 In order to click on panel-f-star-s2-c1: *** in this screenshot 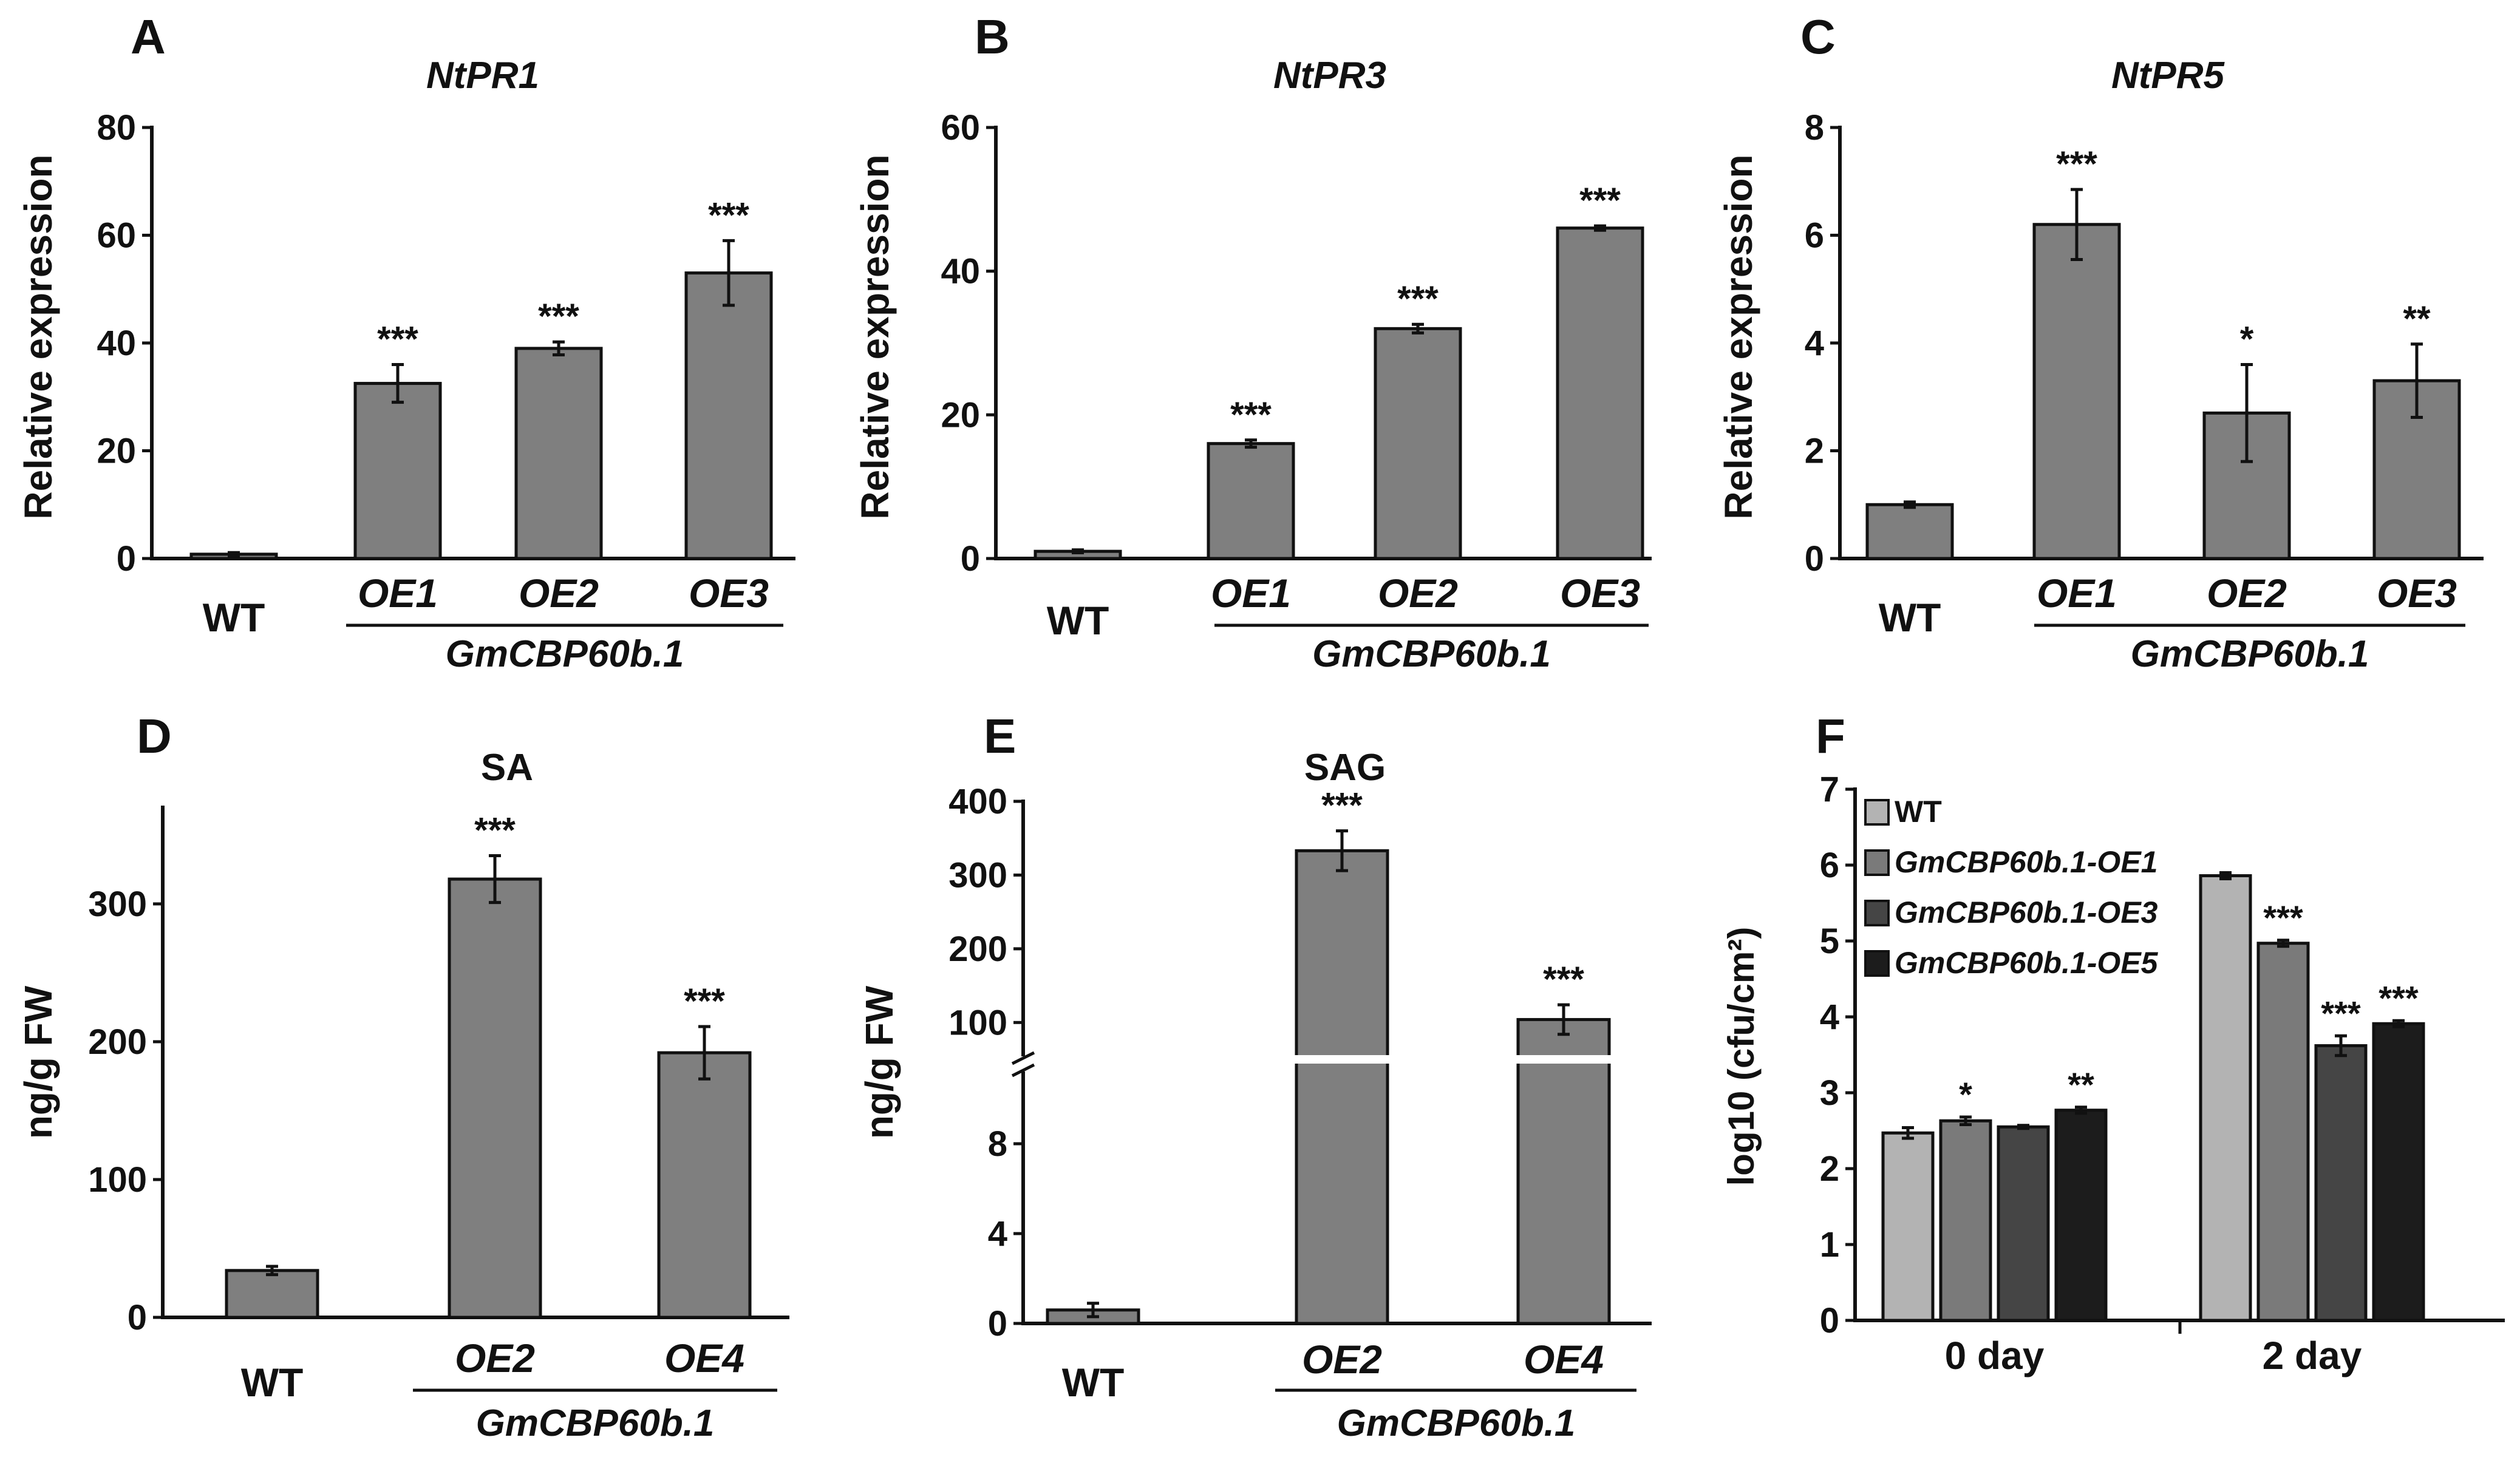, I will do `click(2341, 1013)`.